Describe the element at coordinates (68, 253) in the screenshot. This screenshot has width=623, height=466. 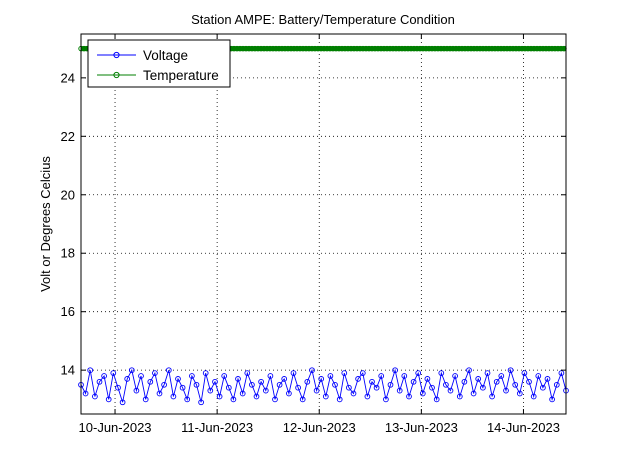
I see `y-tick-label: 18` at that location.